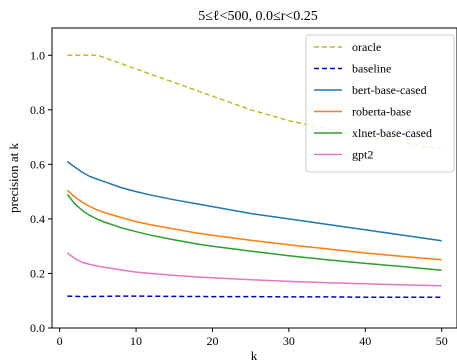 This screenshot has height=363, width=457. I want to click on x-tick-label: 50, so click(442, 341).